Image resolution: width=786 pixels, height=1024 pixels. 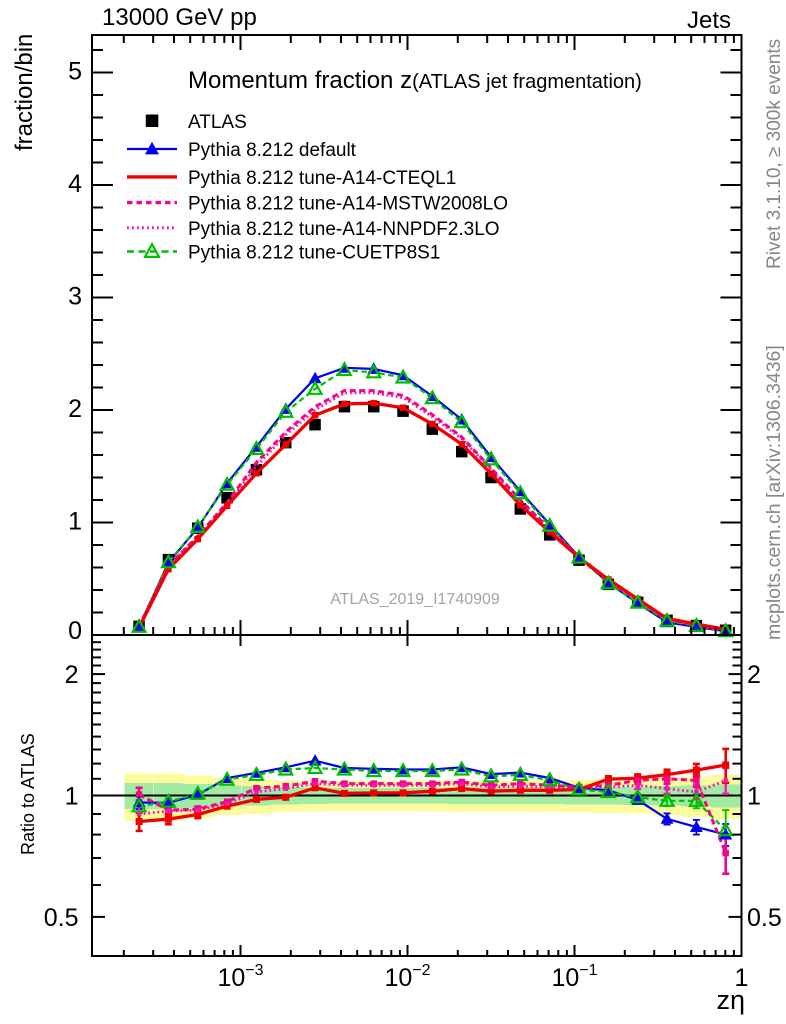 What do you see at coordinates (75, 72) in the screenshot?
I see `svg-text: 5` at bounding box center [75, 72].